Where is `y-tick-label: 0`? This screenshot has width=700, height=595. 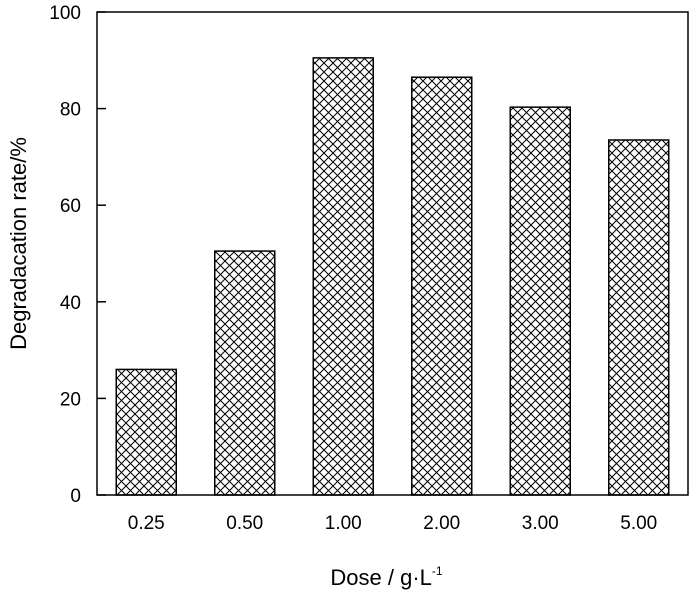
y-tick-label: 0 is located at coordinates (75, 496).